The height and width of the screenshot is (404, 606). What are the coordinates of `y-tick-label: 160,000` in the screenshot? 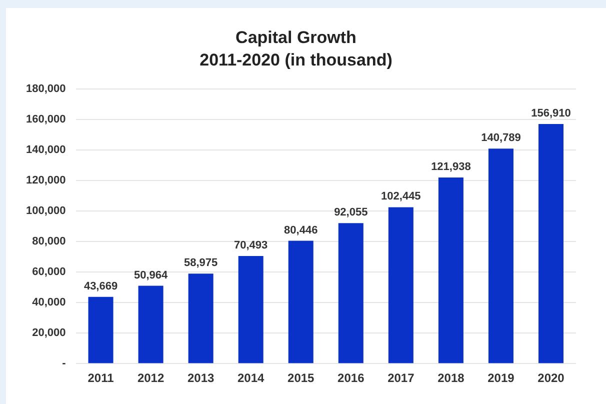 It's located at (46, 119).